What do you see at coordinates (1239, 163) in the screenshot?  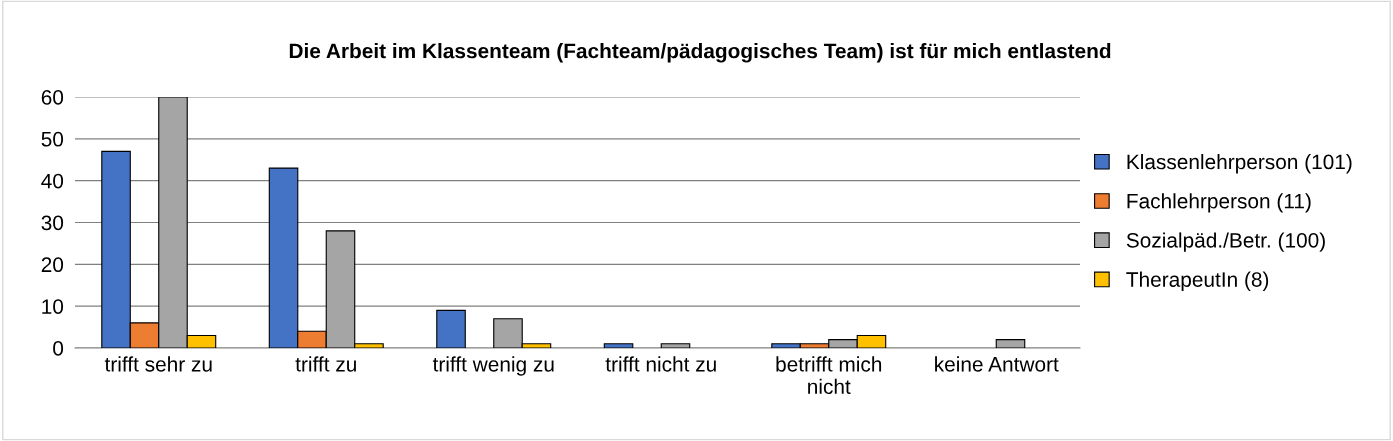 I see `legend-label: Klassenlehrperson (101)` at bounding box center [1239, 163].